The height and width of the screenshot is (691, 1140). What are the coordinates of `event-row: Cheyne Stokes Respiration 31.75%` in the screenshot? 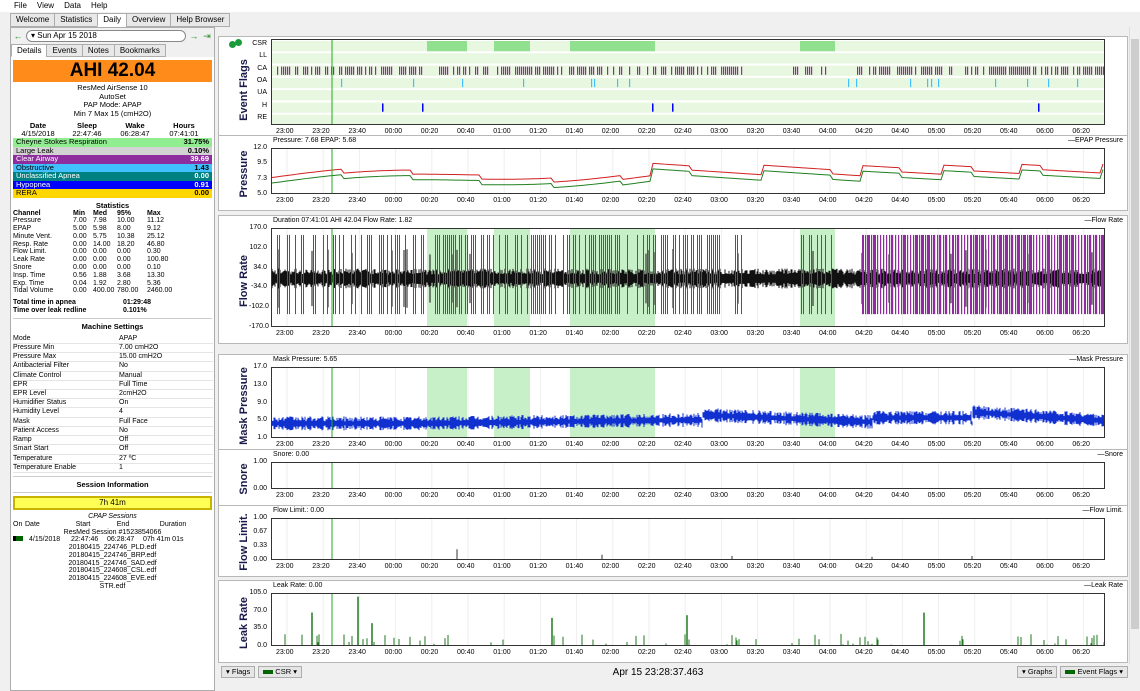 It's located at (112, 142).